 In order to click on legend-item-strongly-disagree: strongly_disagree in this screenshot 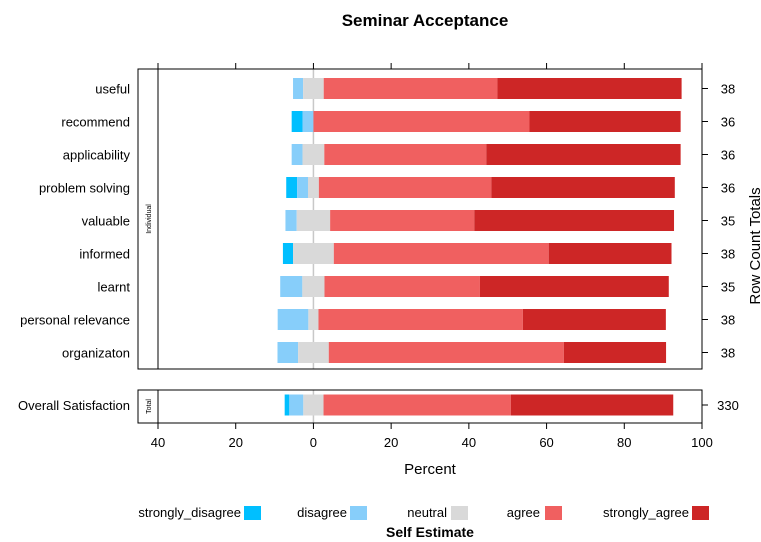, I will do `click(199, 512)`.